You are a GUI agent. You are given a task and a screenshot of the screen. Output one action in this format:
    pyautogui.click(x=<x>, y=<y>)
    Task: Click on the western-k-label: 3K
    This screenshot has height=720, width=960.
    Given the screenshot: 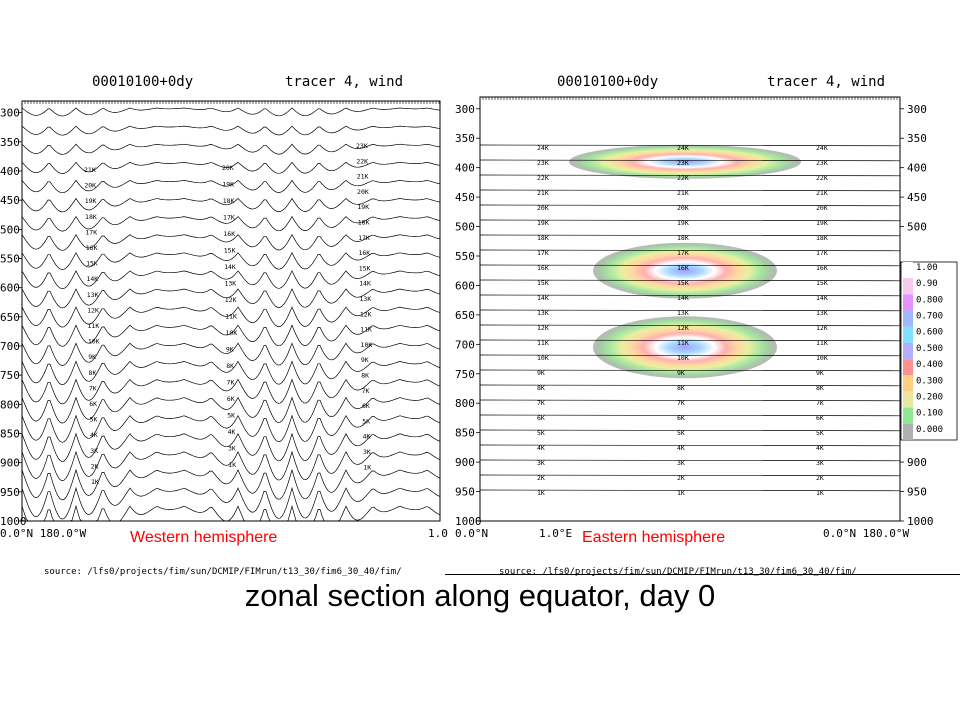 What is the action you would take?
    pyautogui.click(x=94, y=451)
    